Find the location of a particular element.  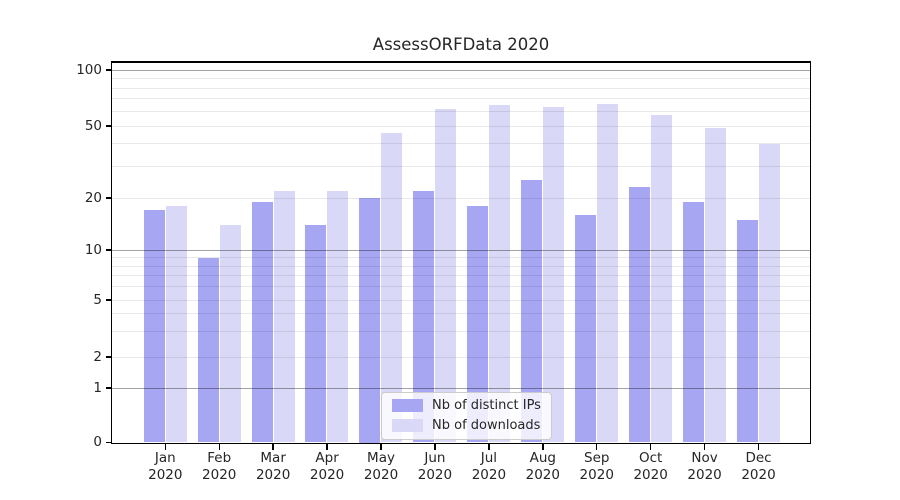

legend: Nb of distinct IPs Nb of downloads is located at coordinates (466, 416).